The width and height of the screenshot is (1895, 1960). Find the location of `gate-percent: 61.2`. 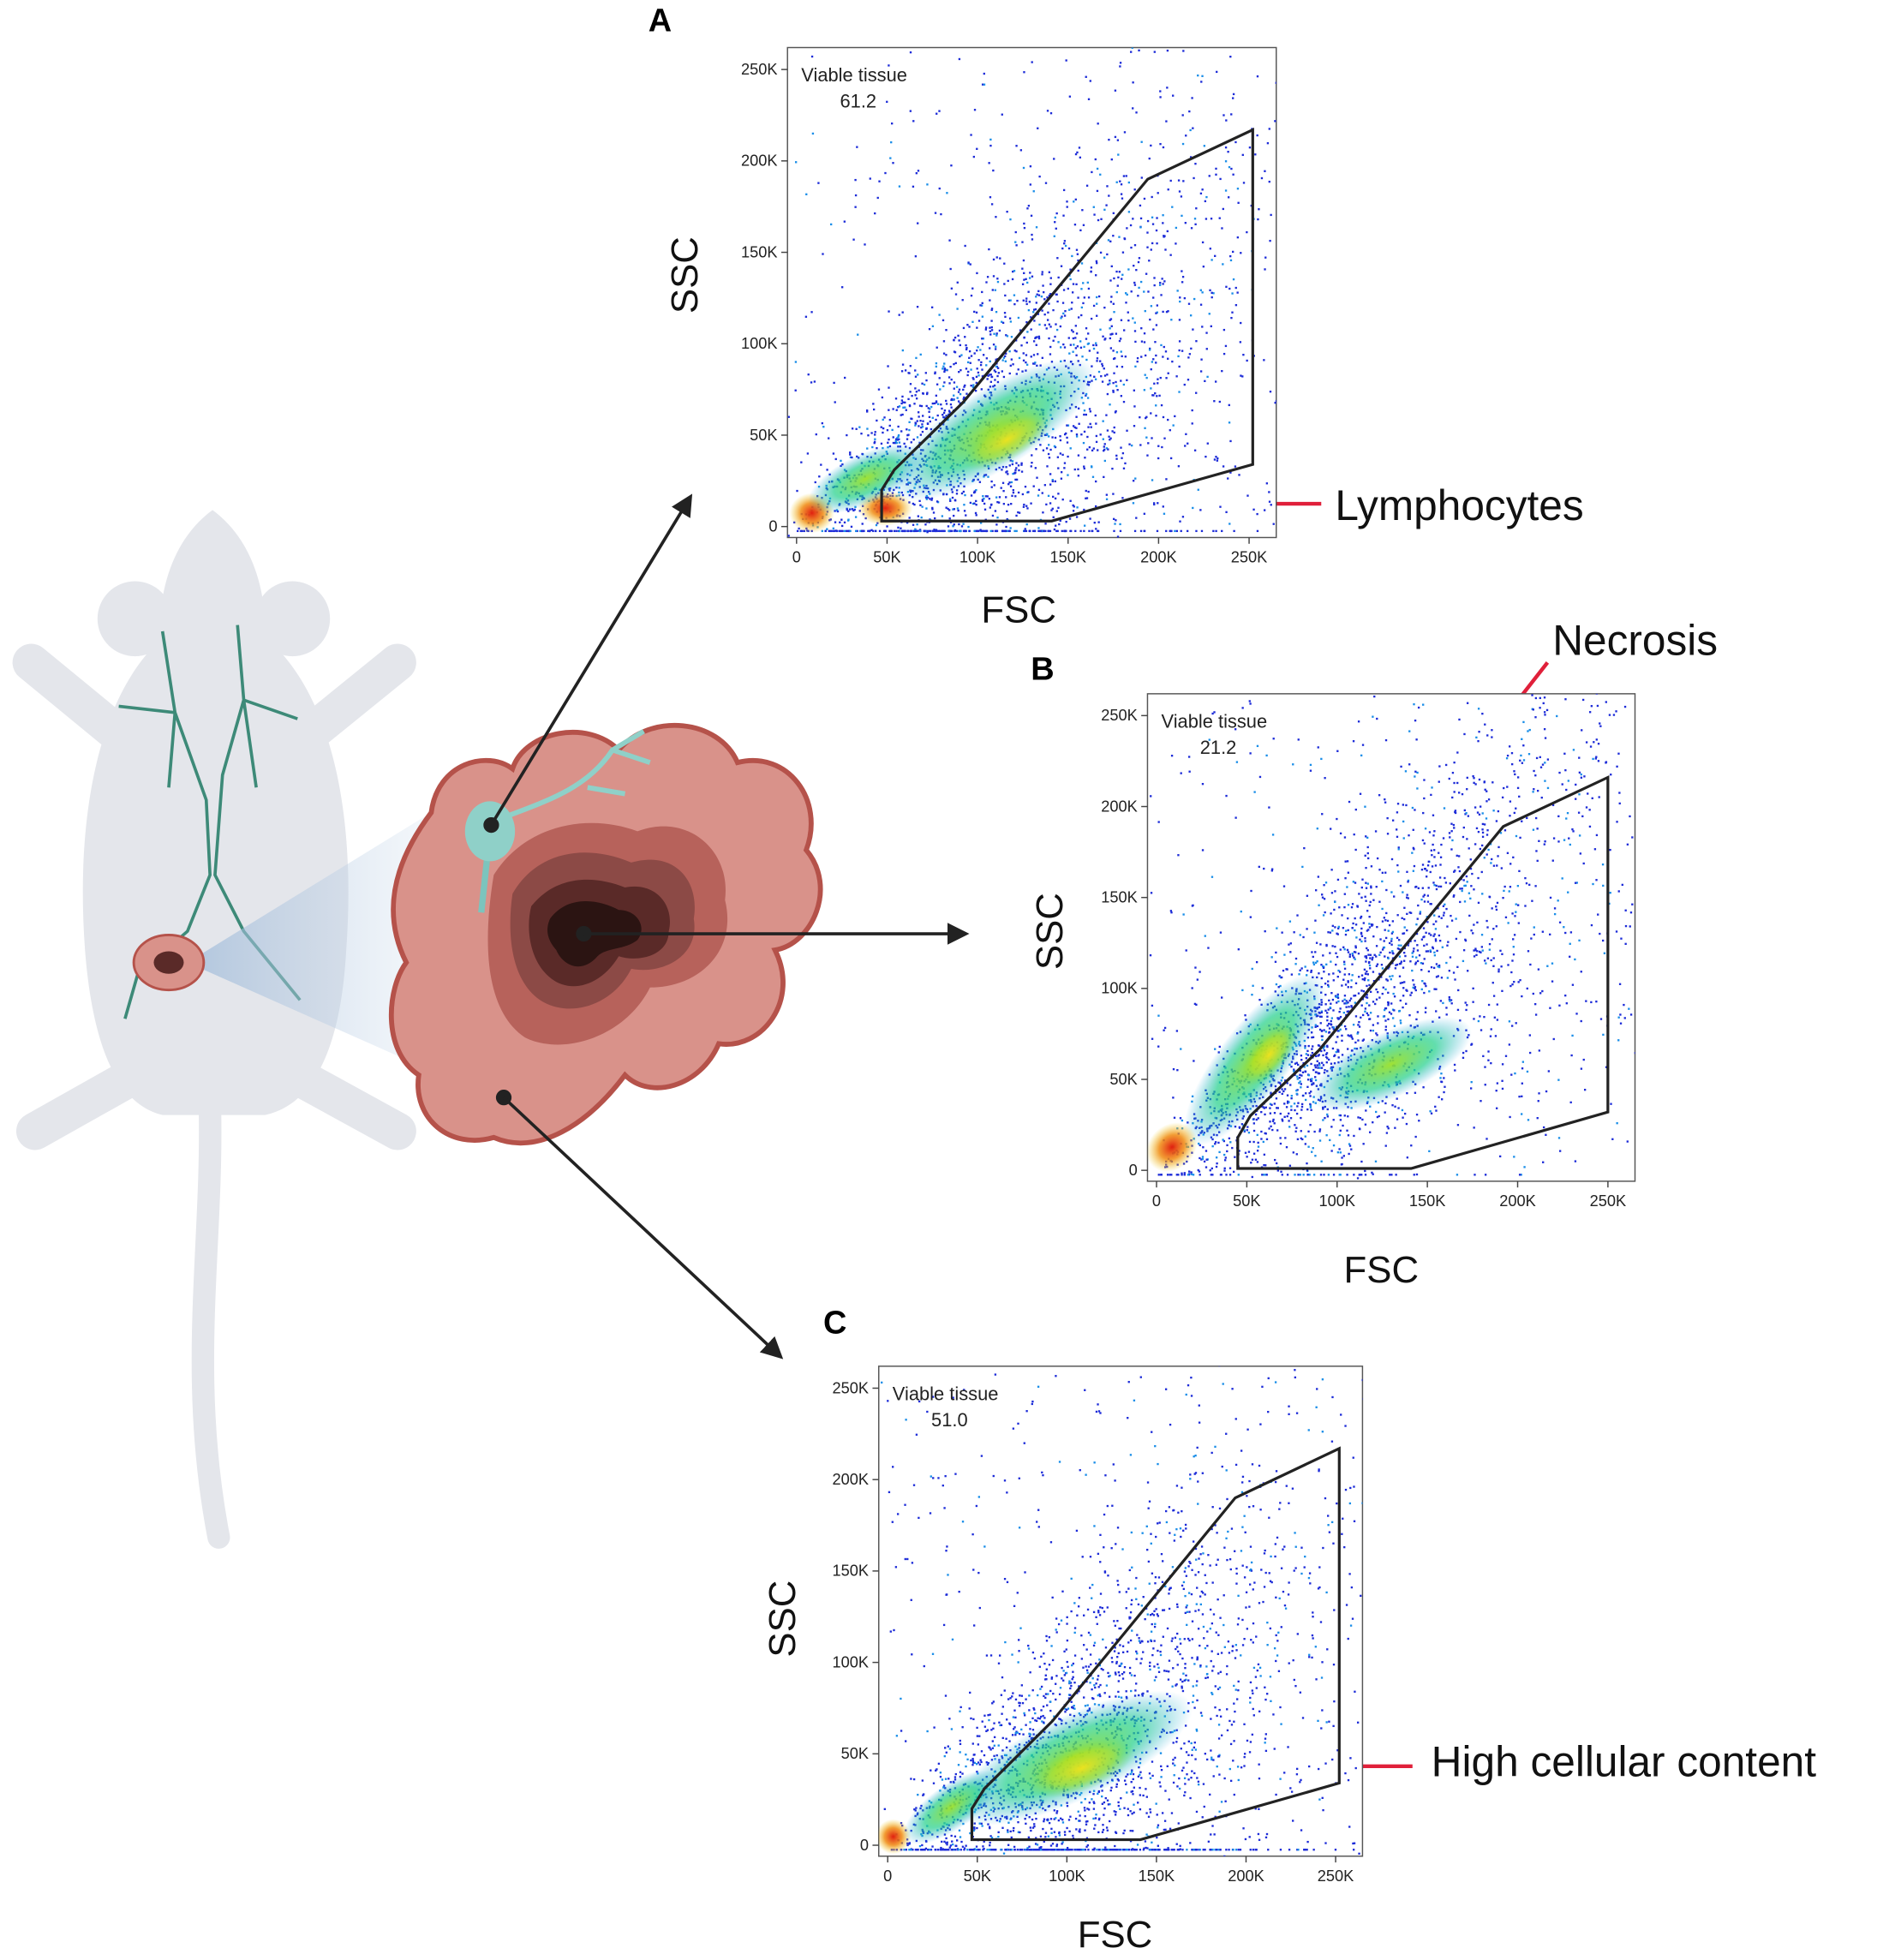

gate-percent: 61.2 is located at coordinates (858, 101).